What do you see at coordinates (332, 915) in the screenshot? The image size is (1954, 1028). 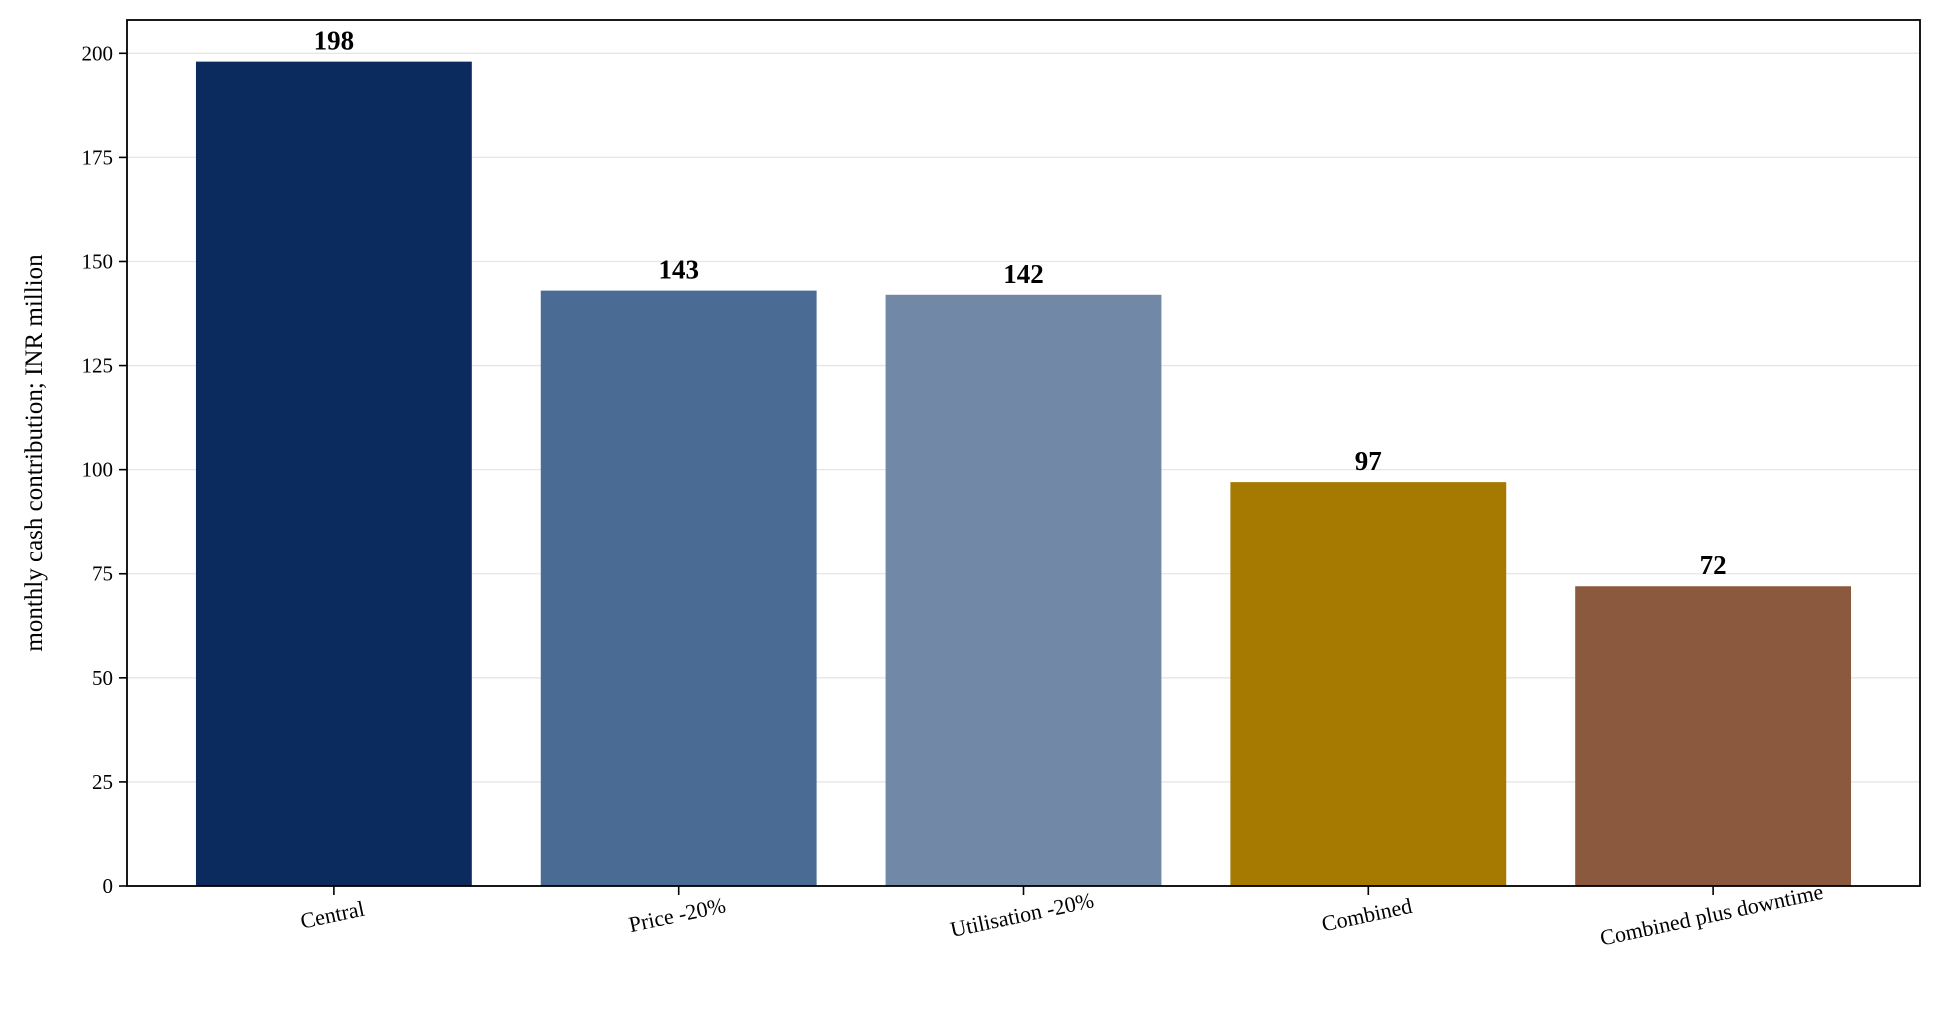 I see `x-category-label: Central` at bounding box center [332, 915].